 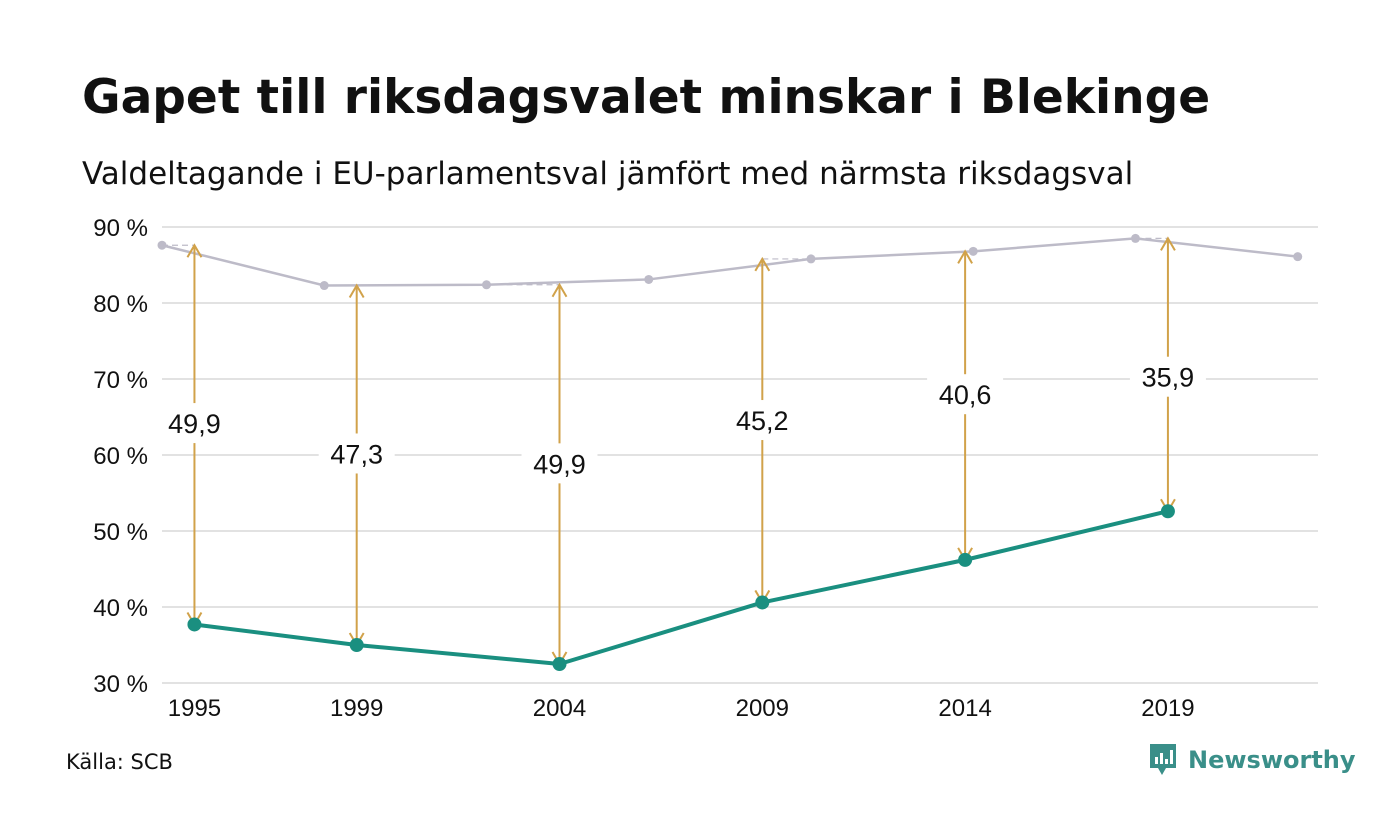 What do you see at coordinates (120, 608) in the screenshot?
I see `y-tick-label: 40 %` at bounding box center [120, 608].